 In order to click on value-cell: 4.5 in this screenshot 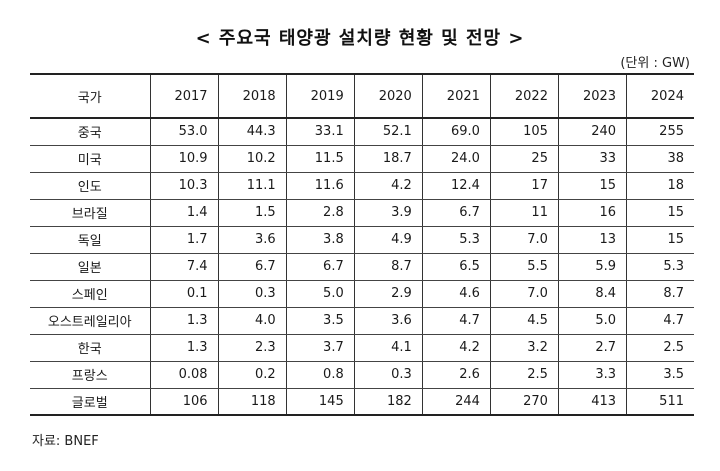, I will do `click(524, 321)`.